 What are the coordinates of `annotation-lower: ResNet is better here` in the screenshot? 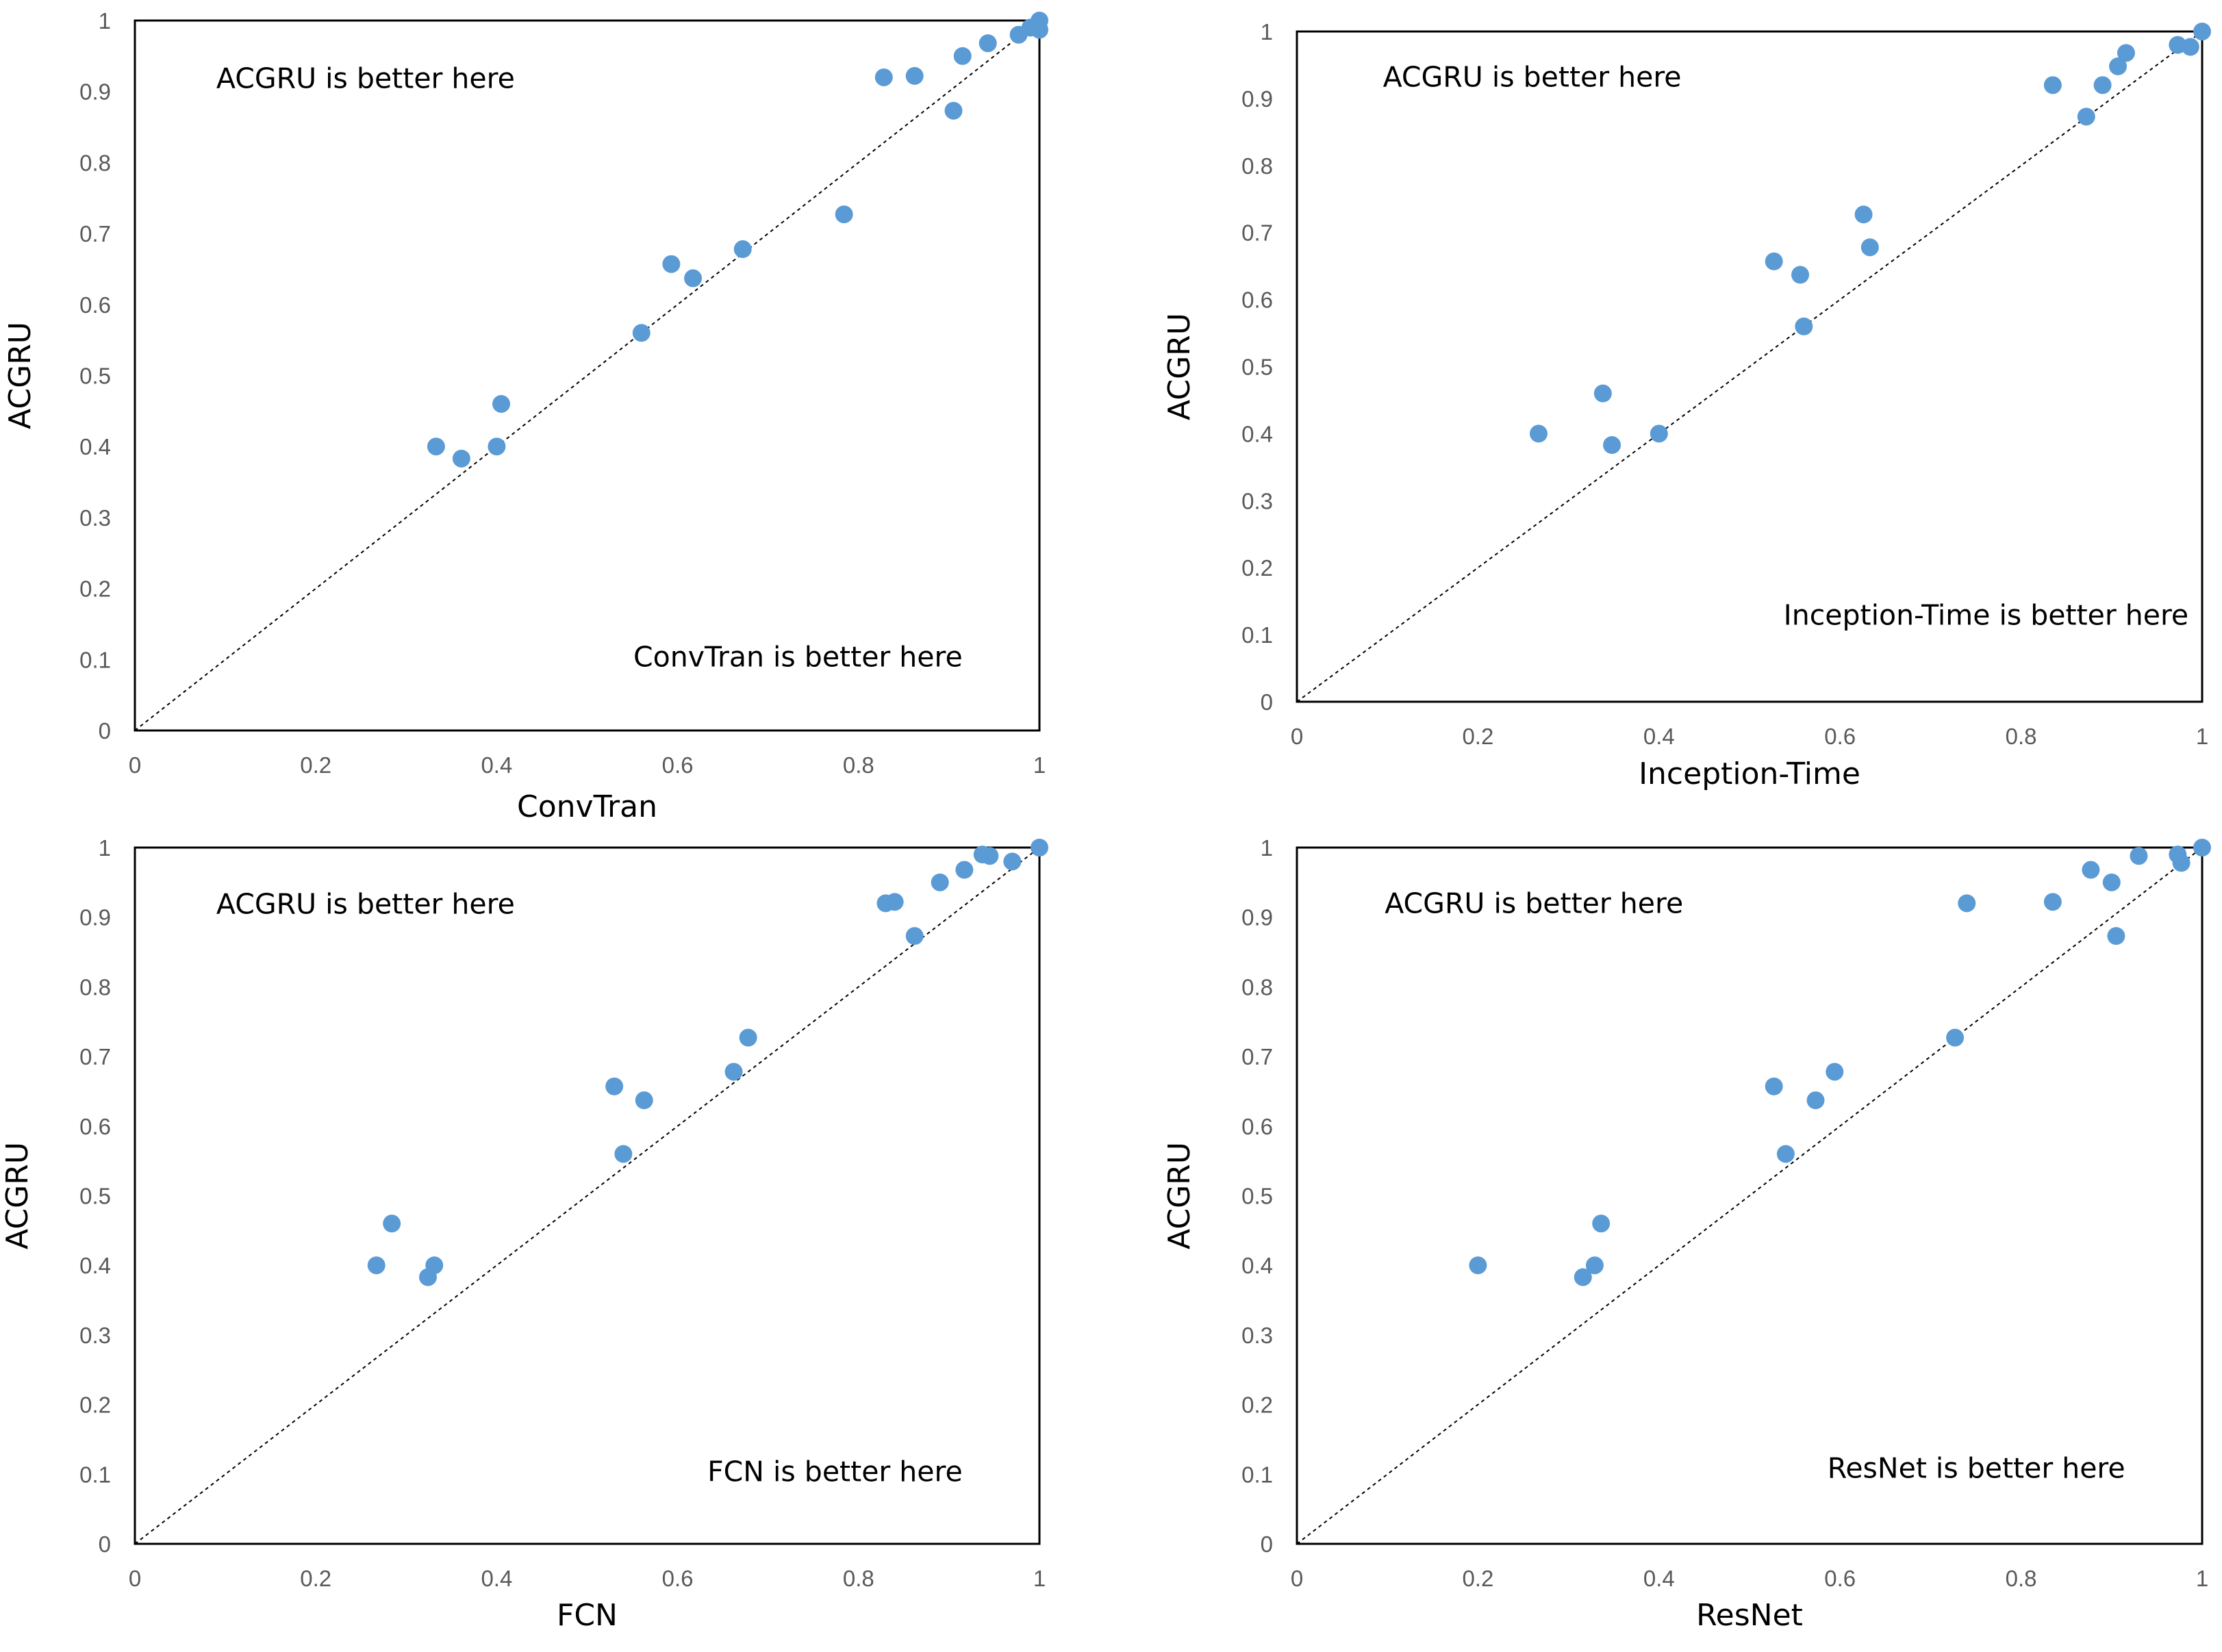 It's located at (1976, 1467).